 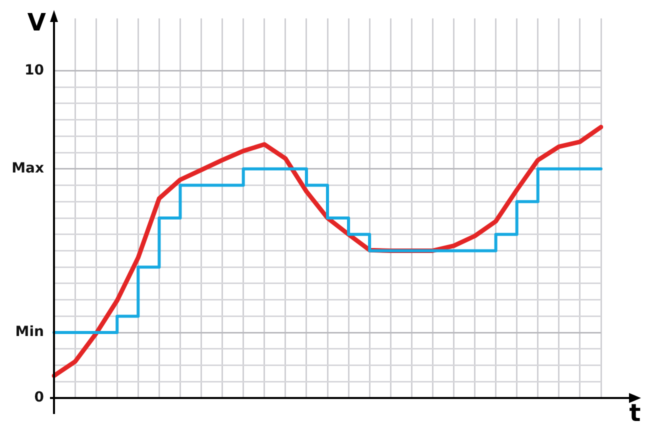 What do you see at coordinates (39, 398) in the screenshot?
I see `y-tick-label: 0` at bounding box center [39, 398].